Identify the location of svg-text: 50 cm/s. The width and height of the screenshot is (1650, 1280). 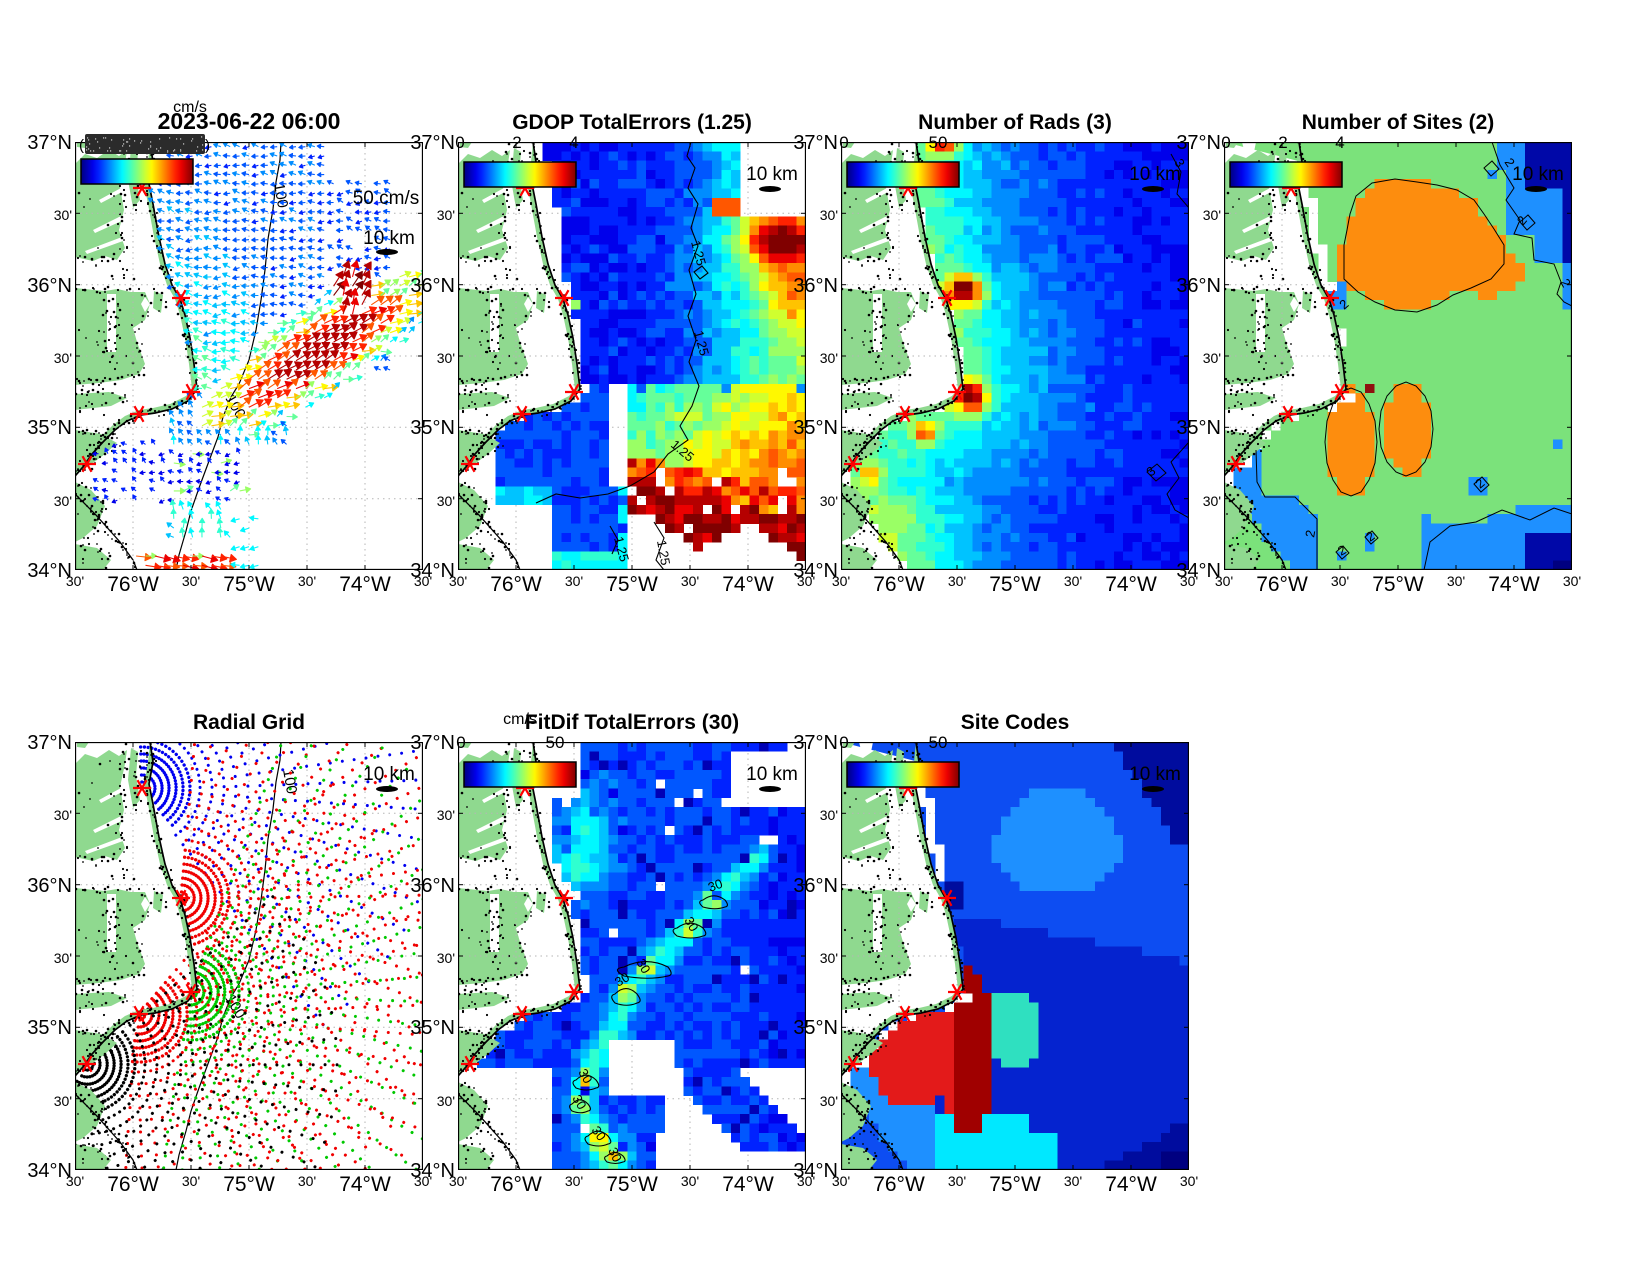
(386, 198).